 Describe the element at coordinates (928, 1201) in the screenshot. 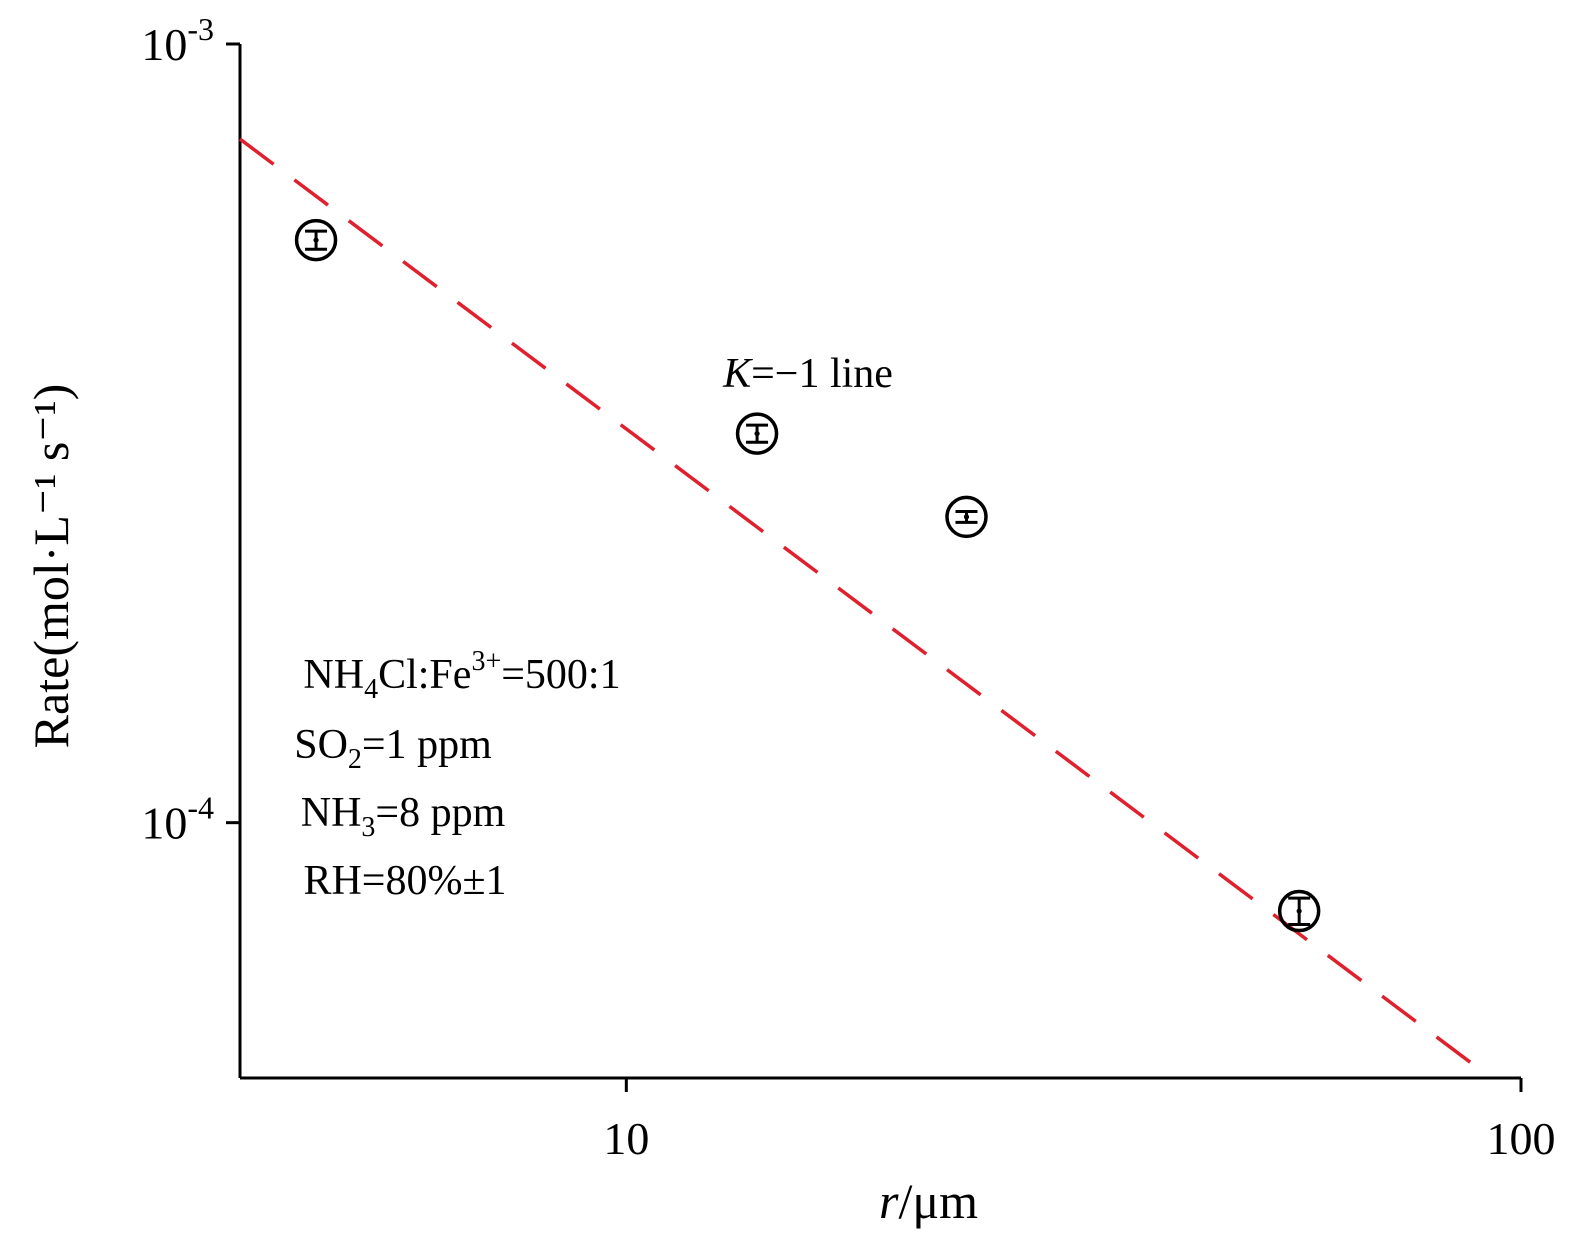

I see `x-axis-label: r/μm` at that location.